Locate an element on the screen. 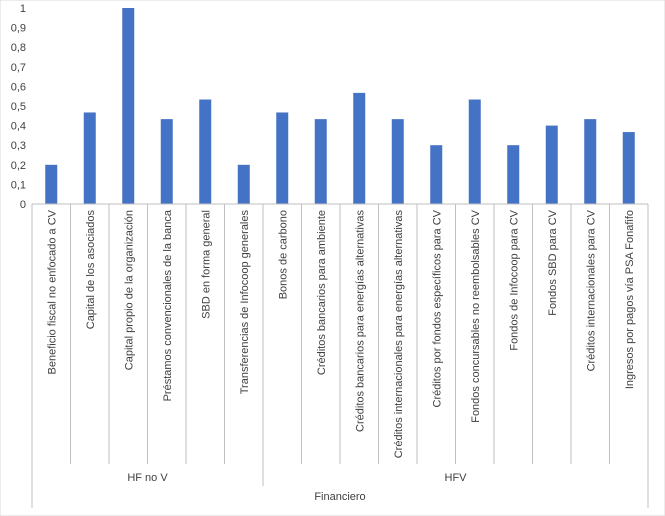 The height and width of the screenshot is (516, 665). y-tick-label: 0,5 is located at coordinates (18, 107).